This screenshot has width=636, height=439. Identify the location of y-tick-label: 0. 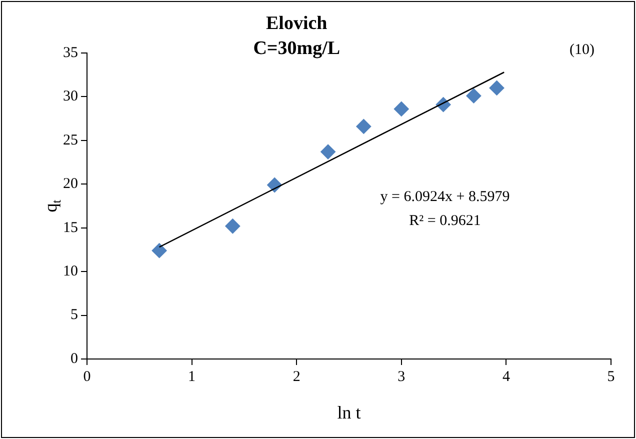
(74, 358).